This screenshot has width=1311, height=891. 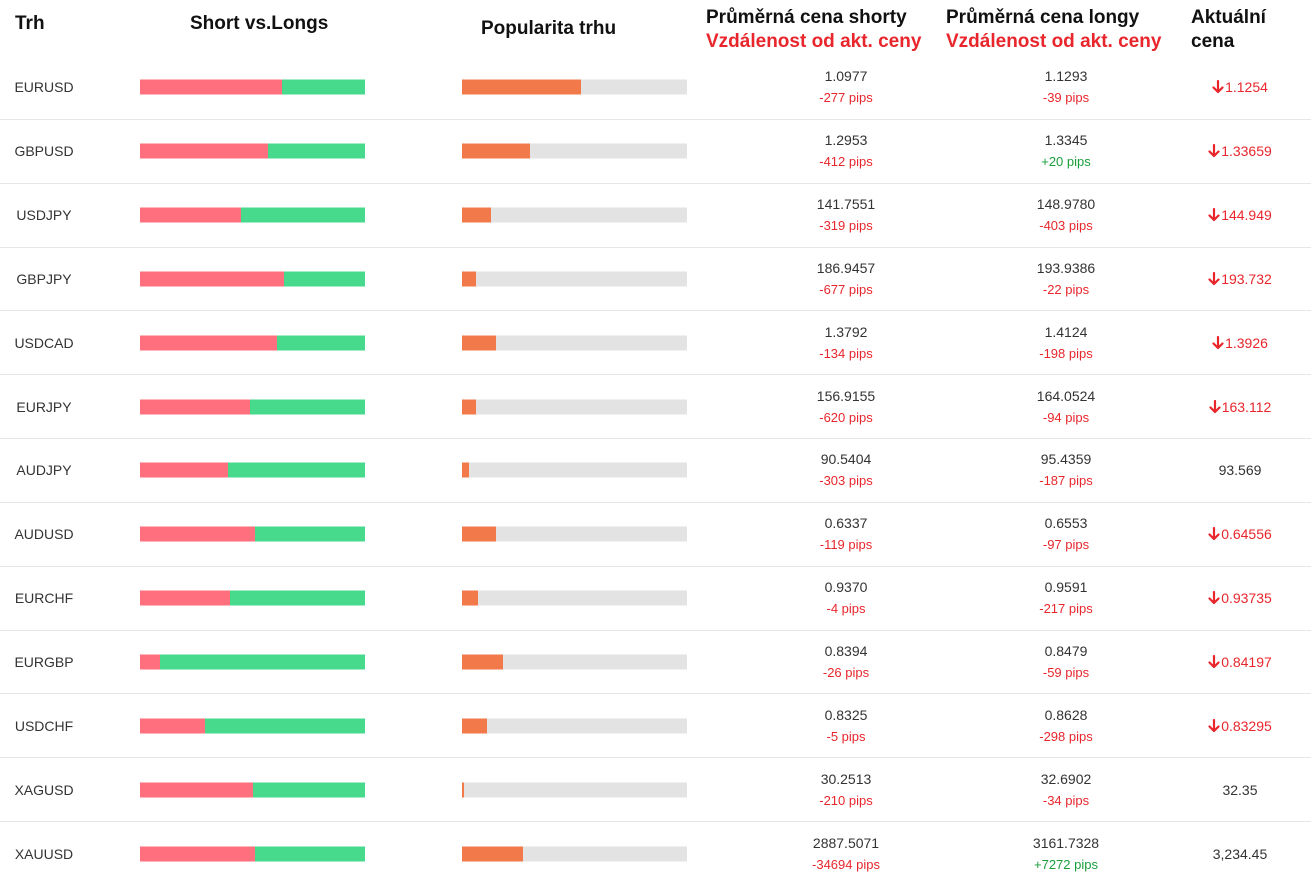 I want to click on avg-short-cell: 0.6337 -119 pips, so click(x=846, y=534).